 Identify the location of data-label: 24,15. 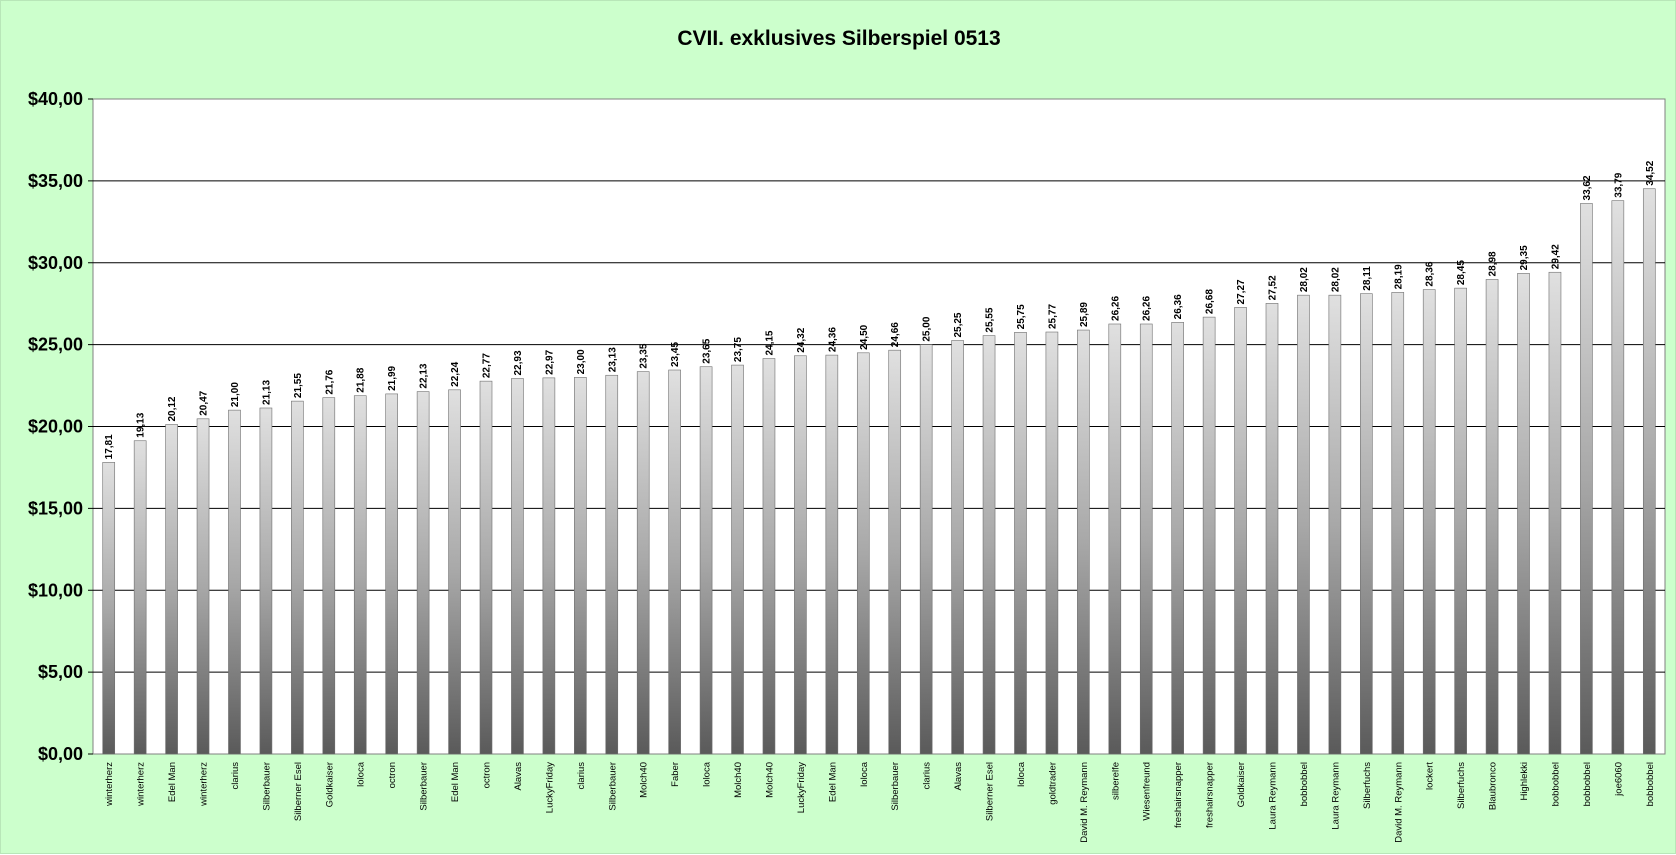
(769, 342).